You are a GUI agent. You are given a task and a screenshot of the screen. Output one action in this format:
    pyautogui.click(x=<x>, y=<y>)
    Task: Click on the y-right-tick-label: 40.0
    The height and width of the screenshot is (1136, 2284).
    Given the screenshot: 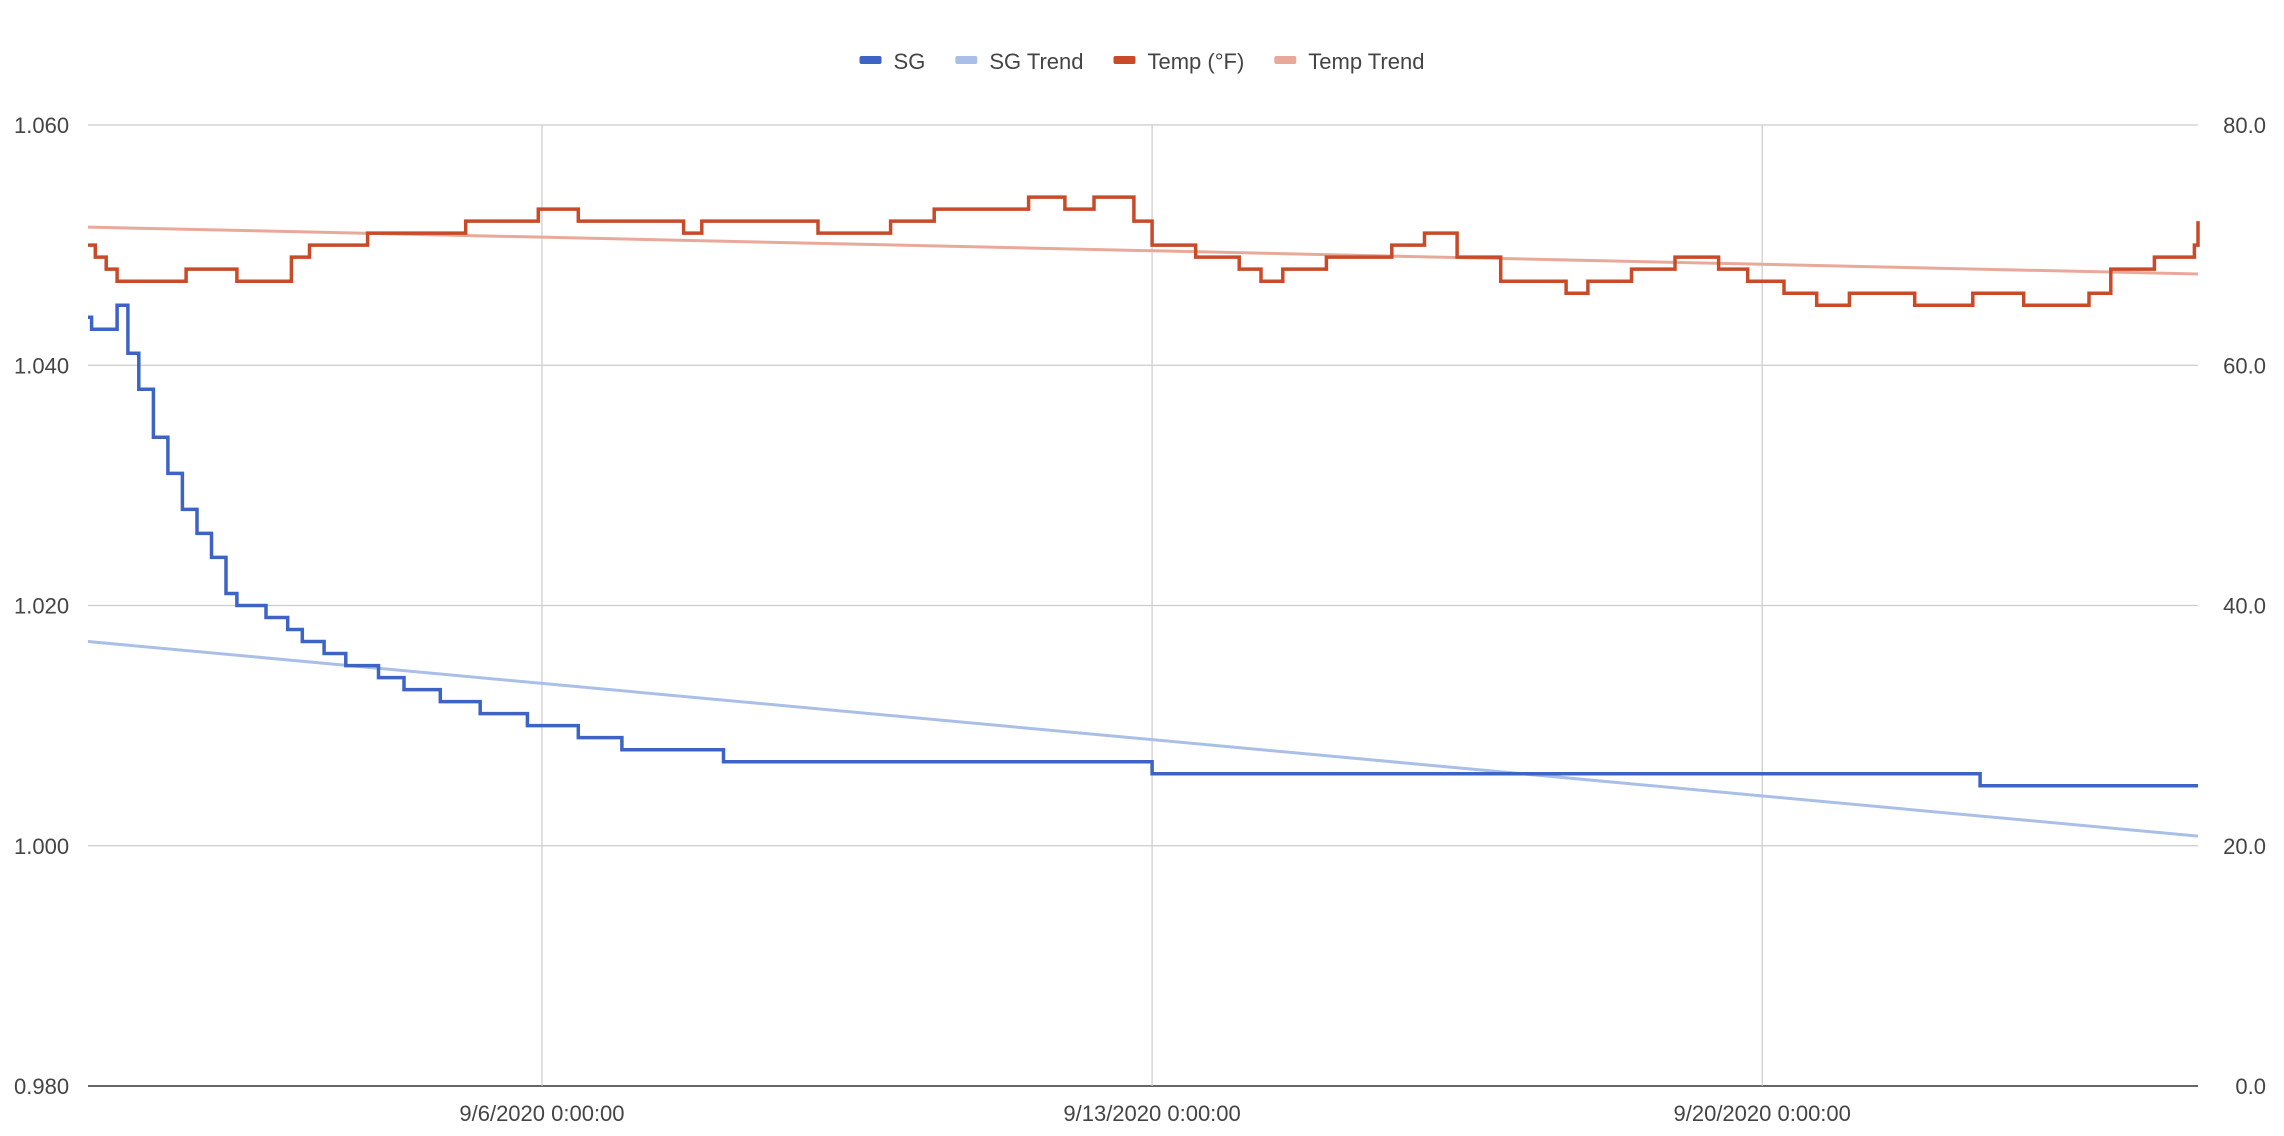 What is the action you would take?
    pyautogui.click(x=2244, y=606)
    